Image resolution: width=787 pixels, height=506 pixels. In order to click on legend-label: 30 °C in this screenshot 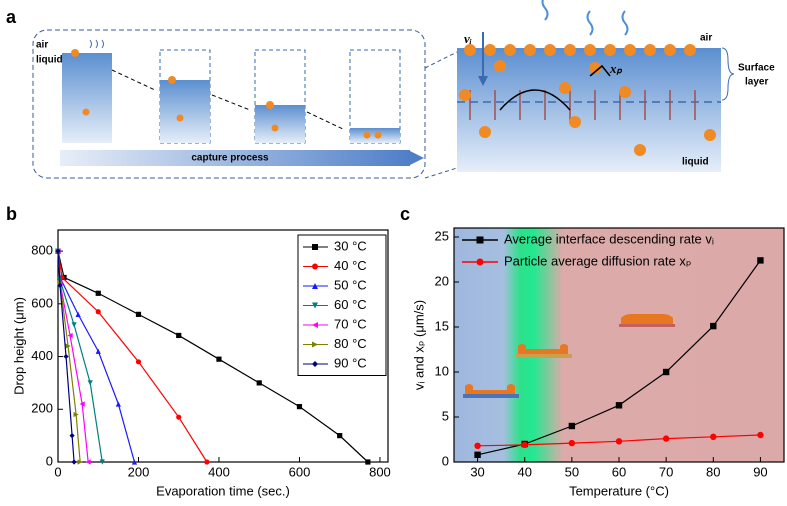, I will do `click(350, 245)`.